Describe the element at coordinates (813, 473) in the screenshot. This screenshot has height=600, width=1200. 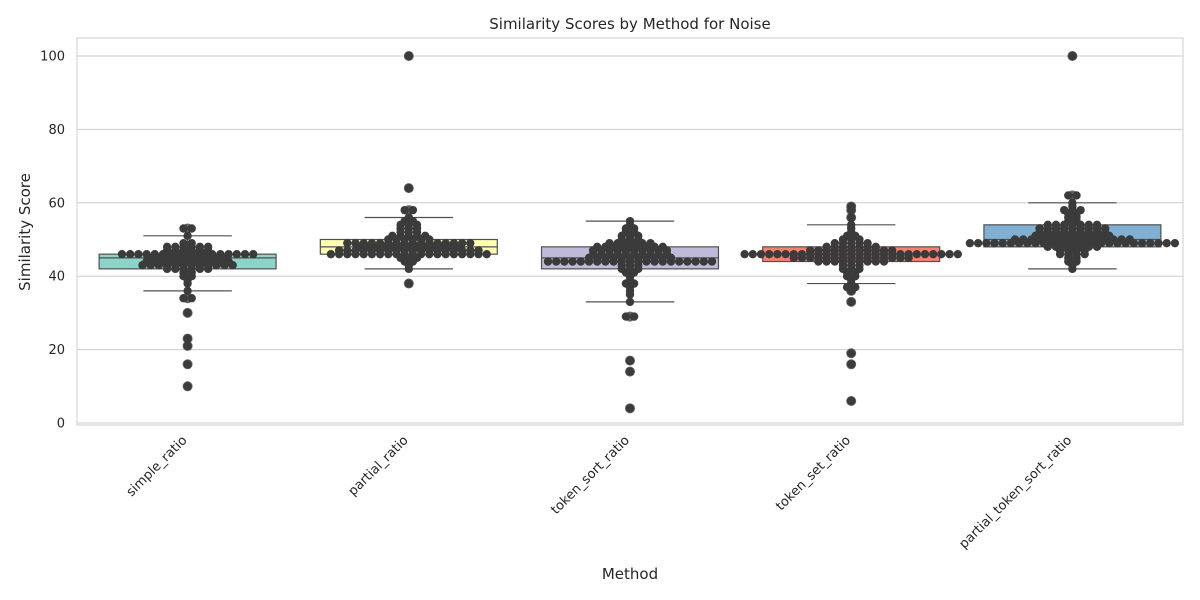
I see `x-tick-label: token_set_ratio` at that location.